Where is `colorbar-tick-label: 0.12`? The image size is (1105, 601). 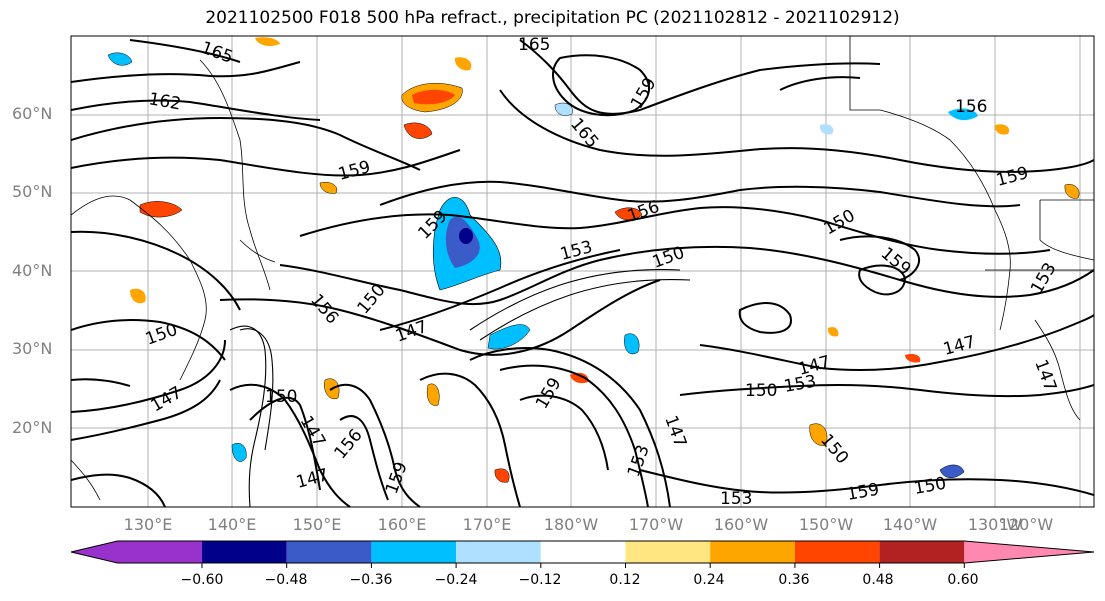 colorbar-tick-label: 0.12 is located at coordinates (625, 580).